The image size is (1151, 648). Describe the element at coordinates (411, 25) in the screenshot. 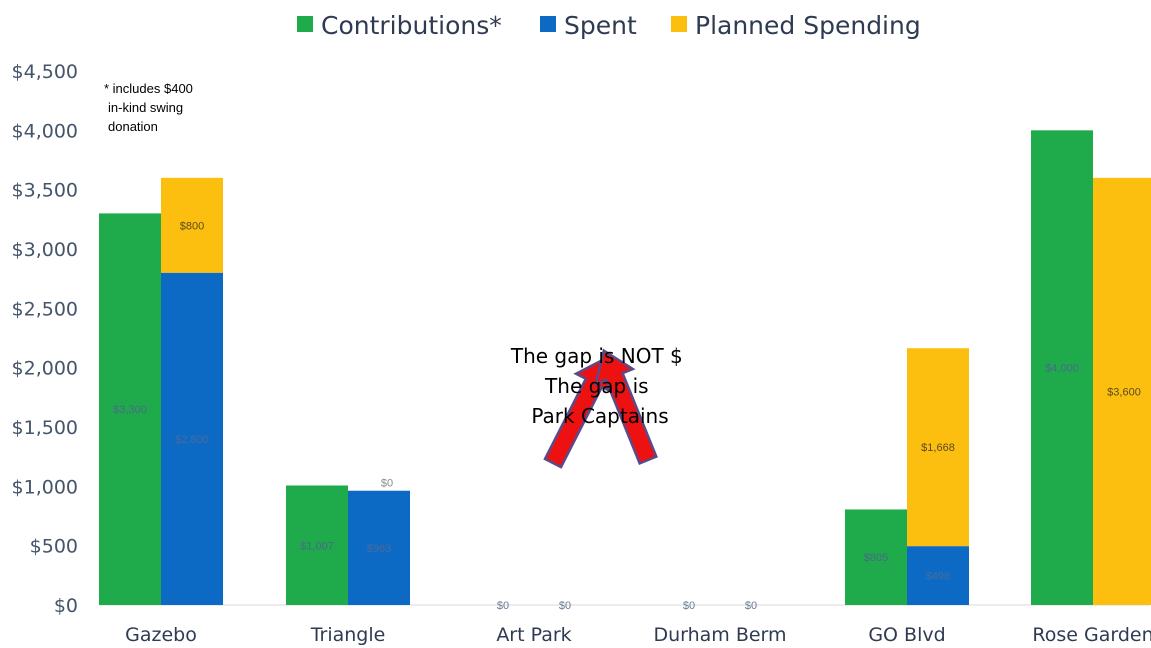

I see `legend-label: Contributions*` at that location.